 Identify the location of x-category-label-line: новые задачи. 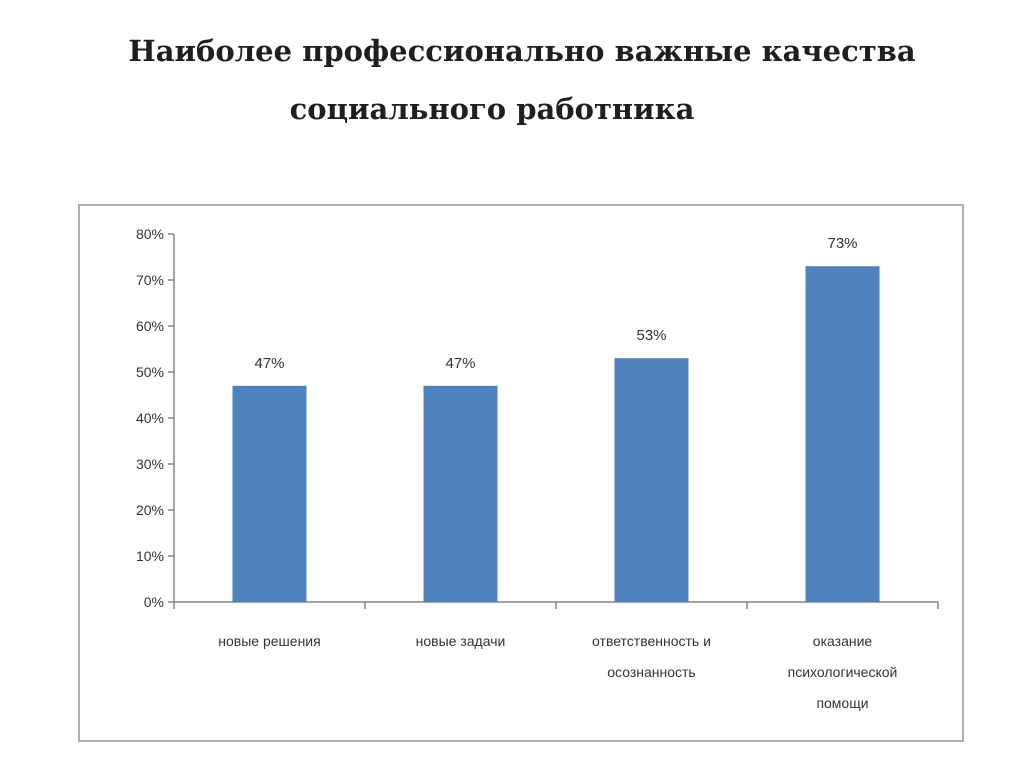
(461, 641).